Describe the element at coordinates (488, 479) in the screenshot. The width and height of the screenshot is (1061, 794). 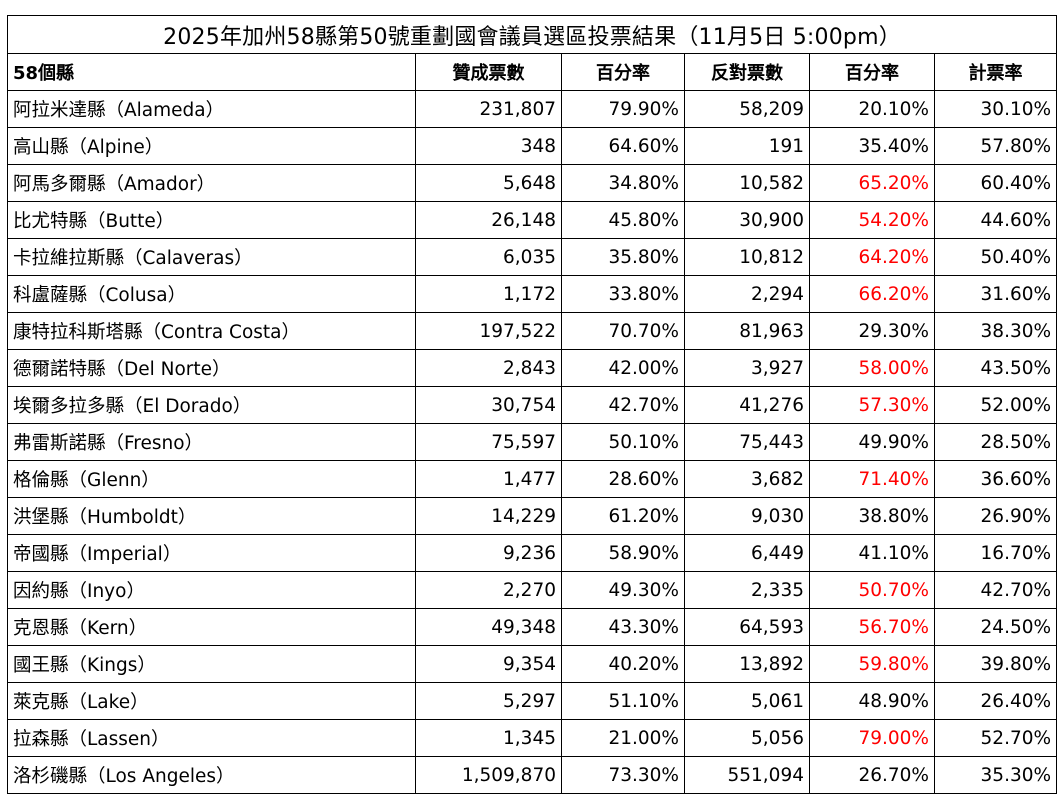
I see `yes-votes-cell: 1,477` at that location.